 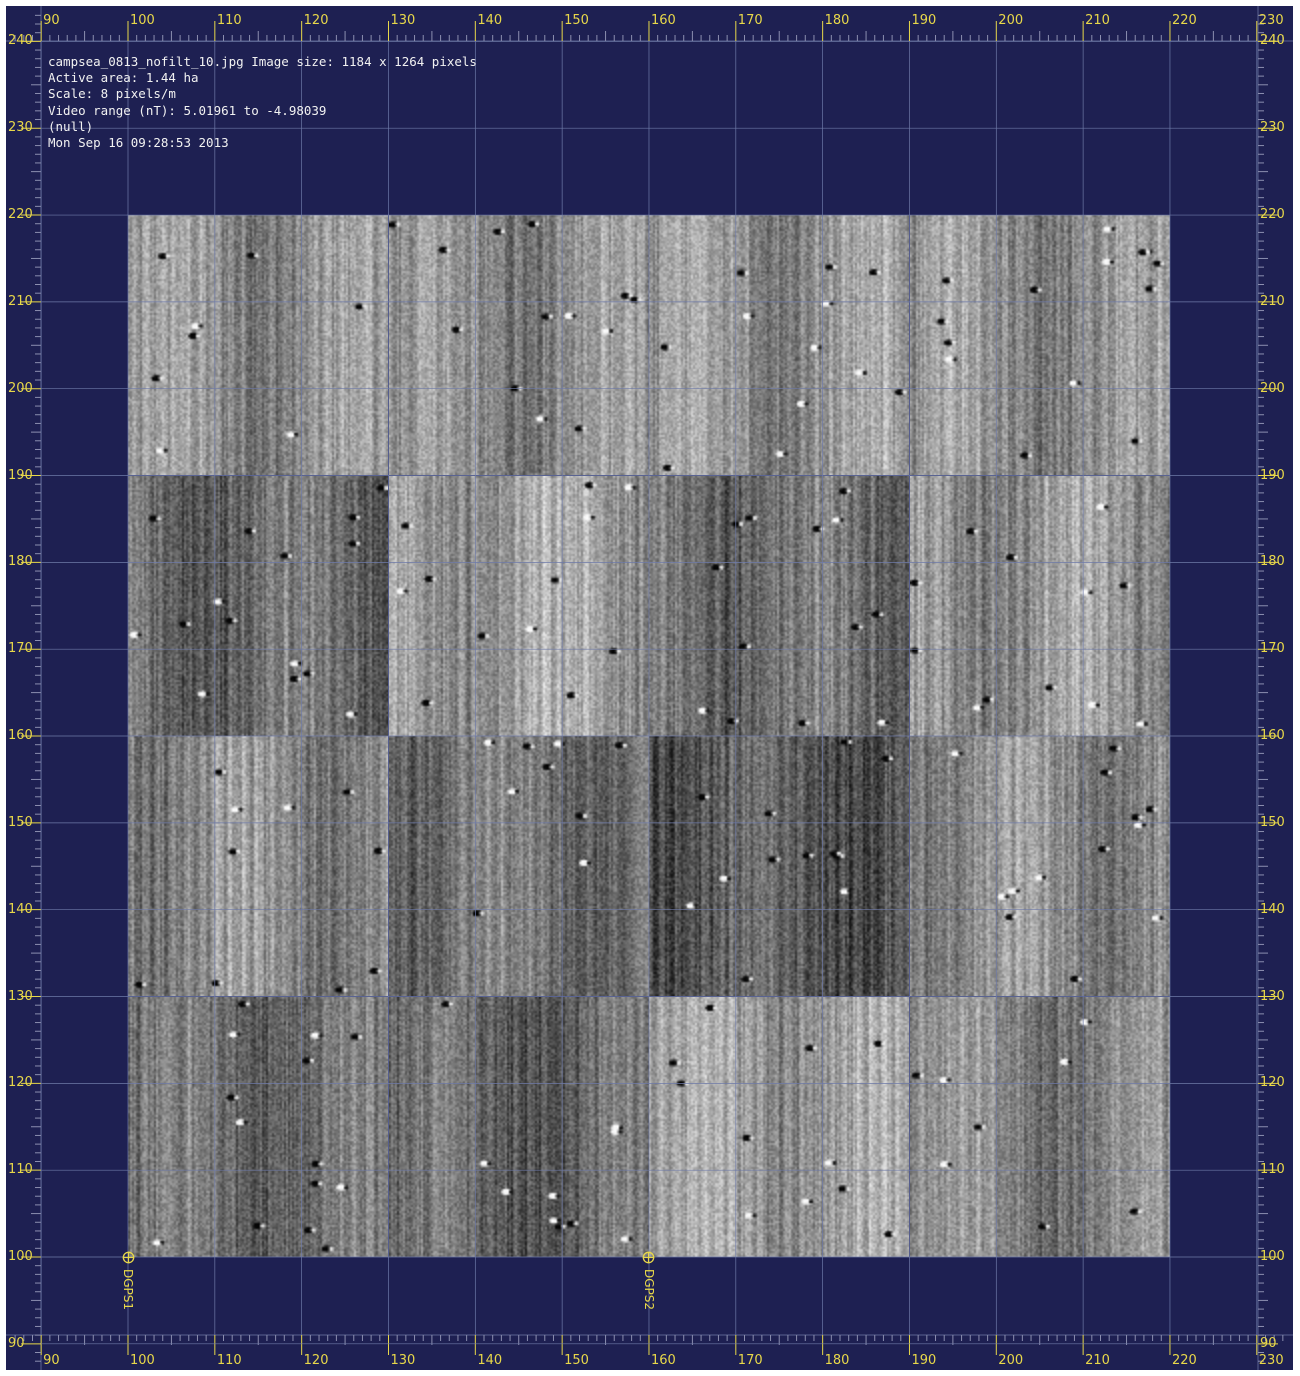 What do you see at coordinates (20, 475) in the screenshot?
I see `y-tick-label-left: 190` at bounding box center [20, 475].